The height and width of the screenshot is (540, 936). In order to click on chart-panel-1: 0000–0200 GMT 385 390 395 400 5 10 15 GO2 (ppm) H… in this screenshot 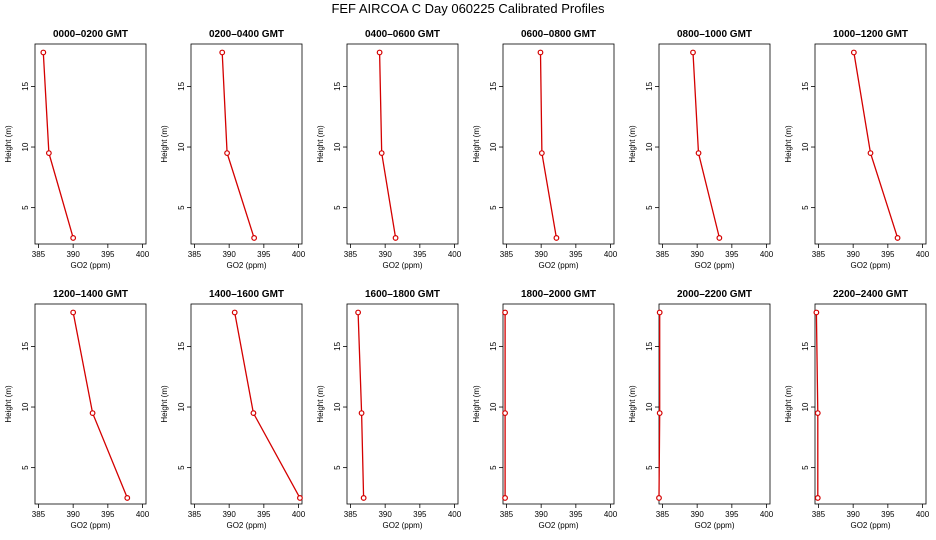, I will do `click(77, 149)`.